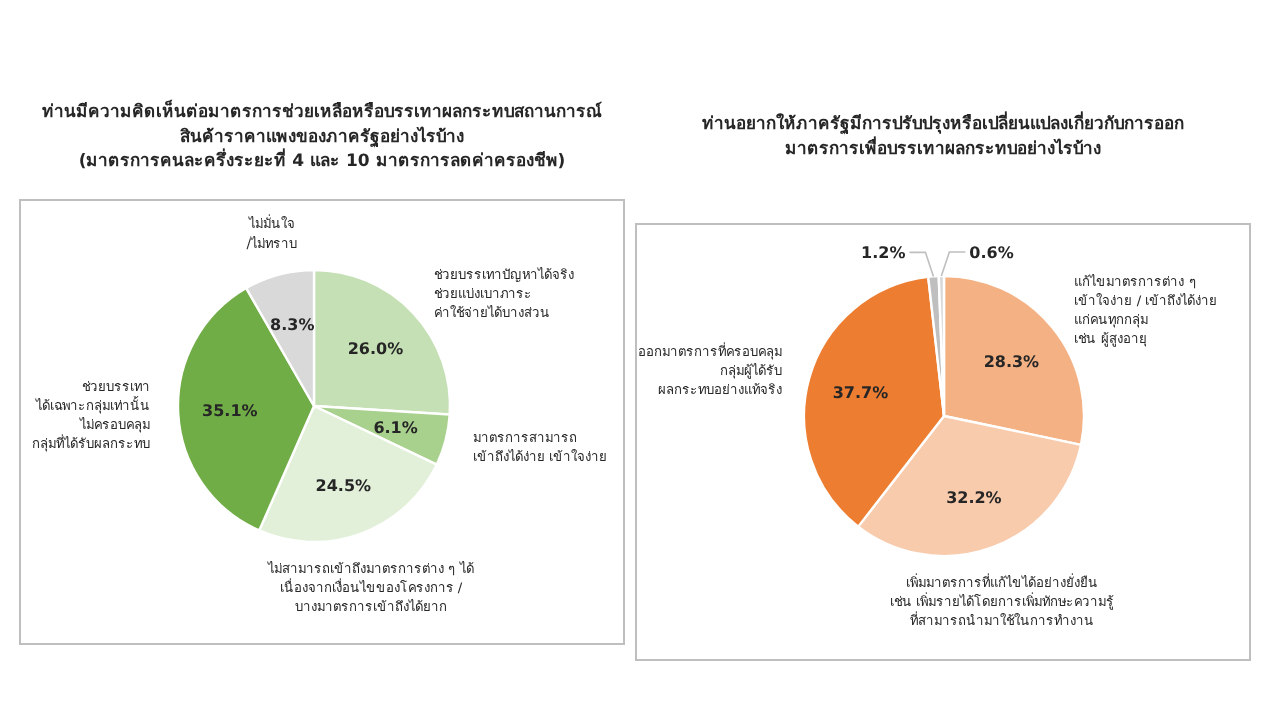 This screenshot has height=718, width=1280. I want to click on data-label: 37.7%, so click(860, 393).